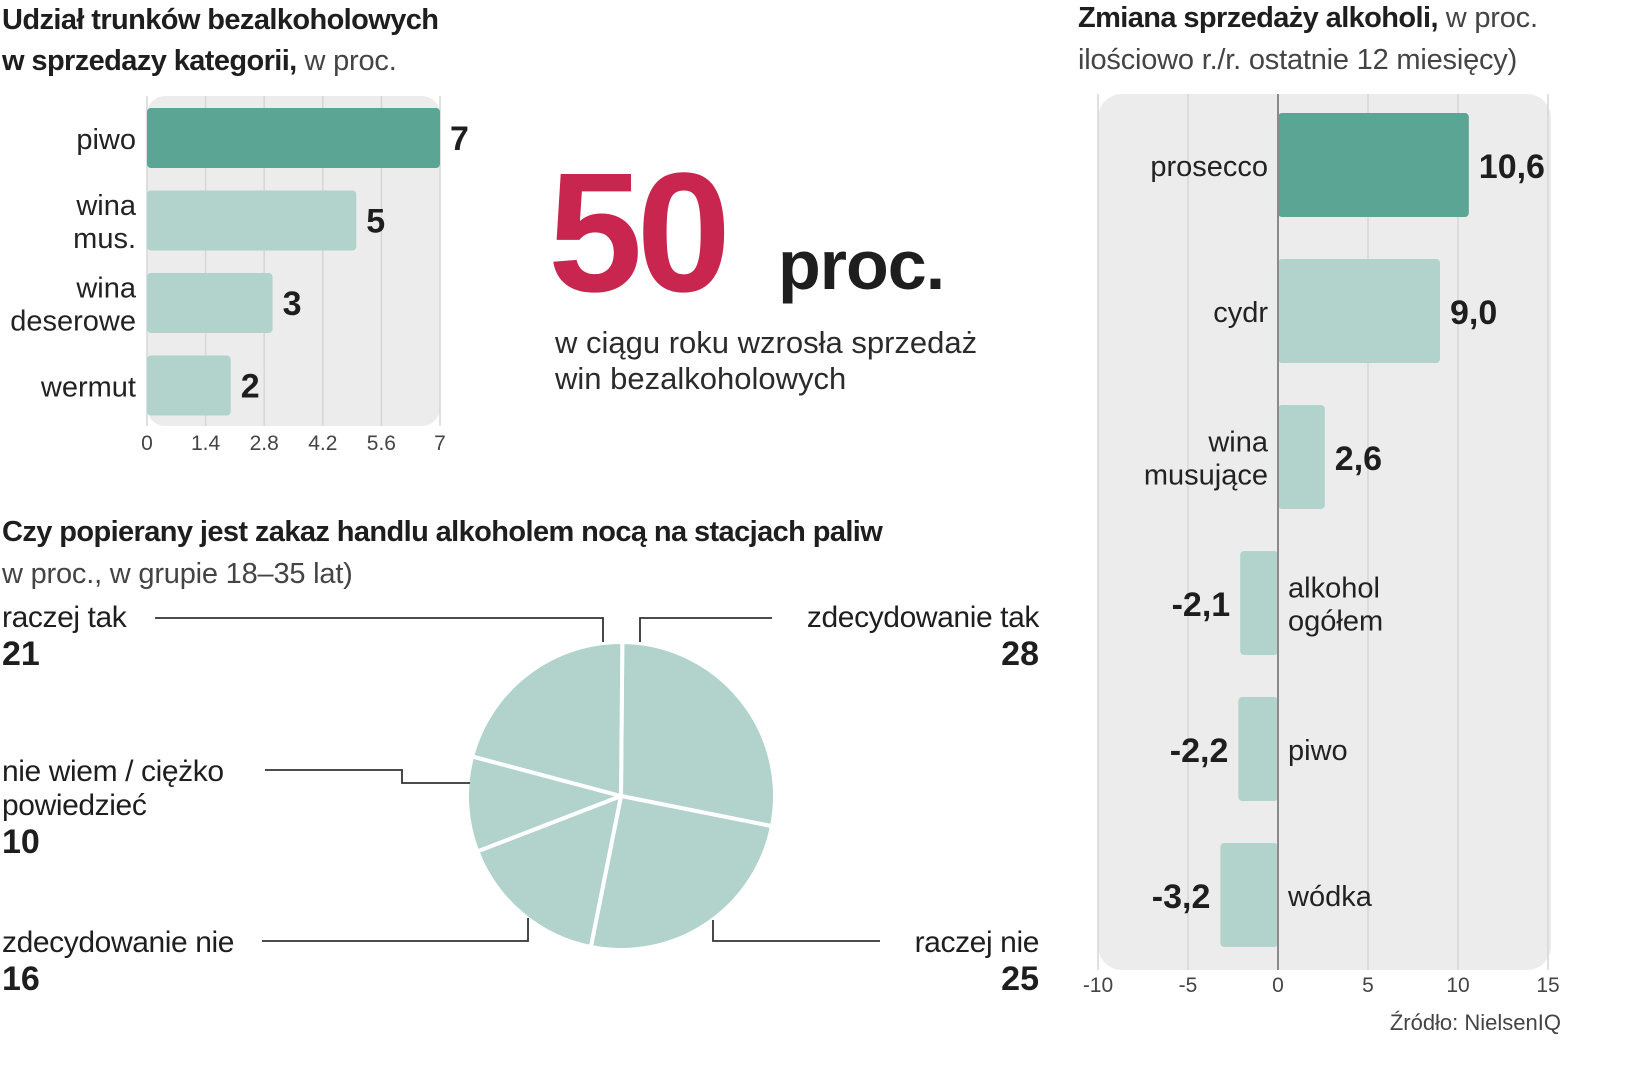 The image size is (1629, 1080). Describe the element at coordinates (1358, 459) in the screenshot. I see `right-value-label: 2,6` at that location.